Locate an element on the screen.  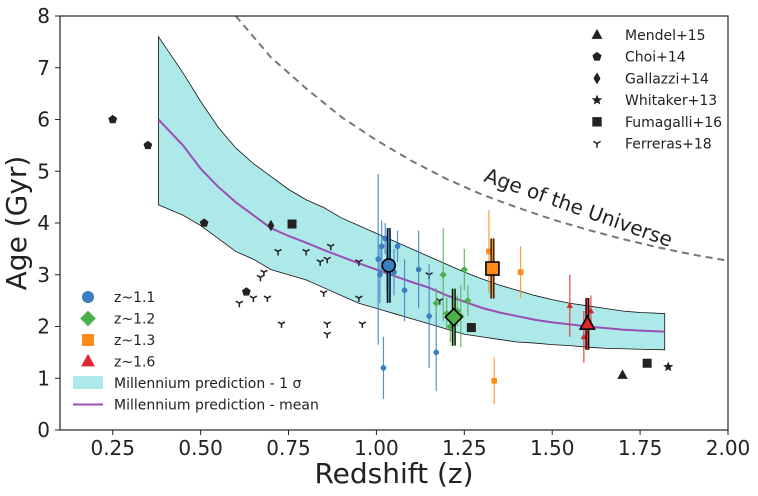
x-tick-label: 1.25 is located at coordinates (464, 448).